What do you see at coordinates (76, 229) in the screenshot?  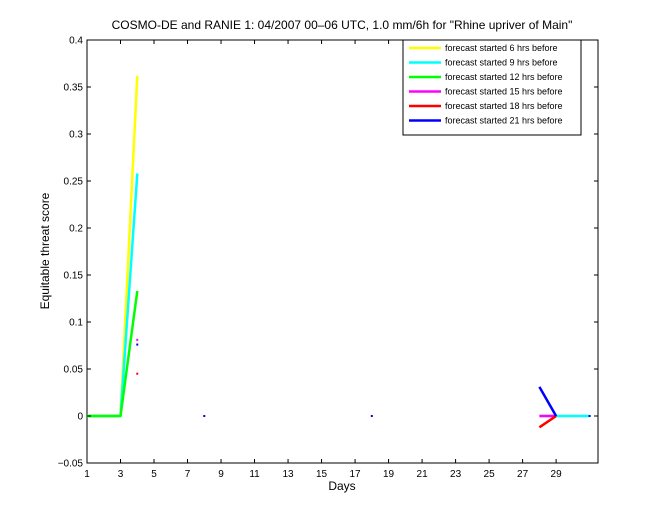 I see `y-tick-label: 0.2` at bounding box center [76, 229].